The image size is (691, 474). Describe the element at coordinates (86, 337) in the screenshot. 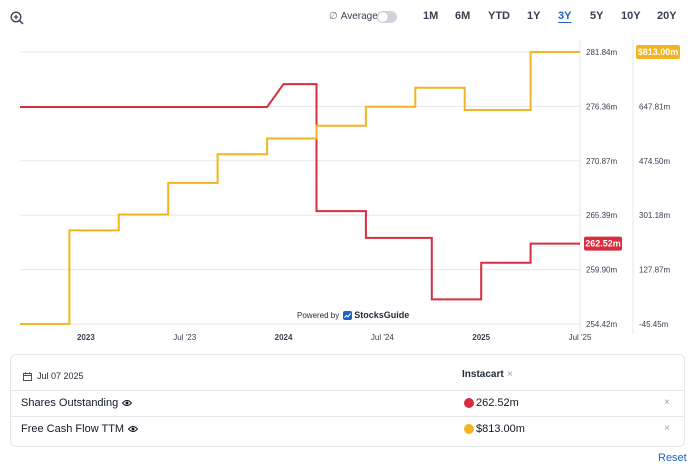

I see `x-axis-tick-label: 2023` at that location.